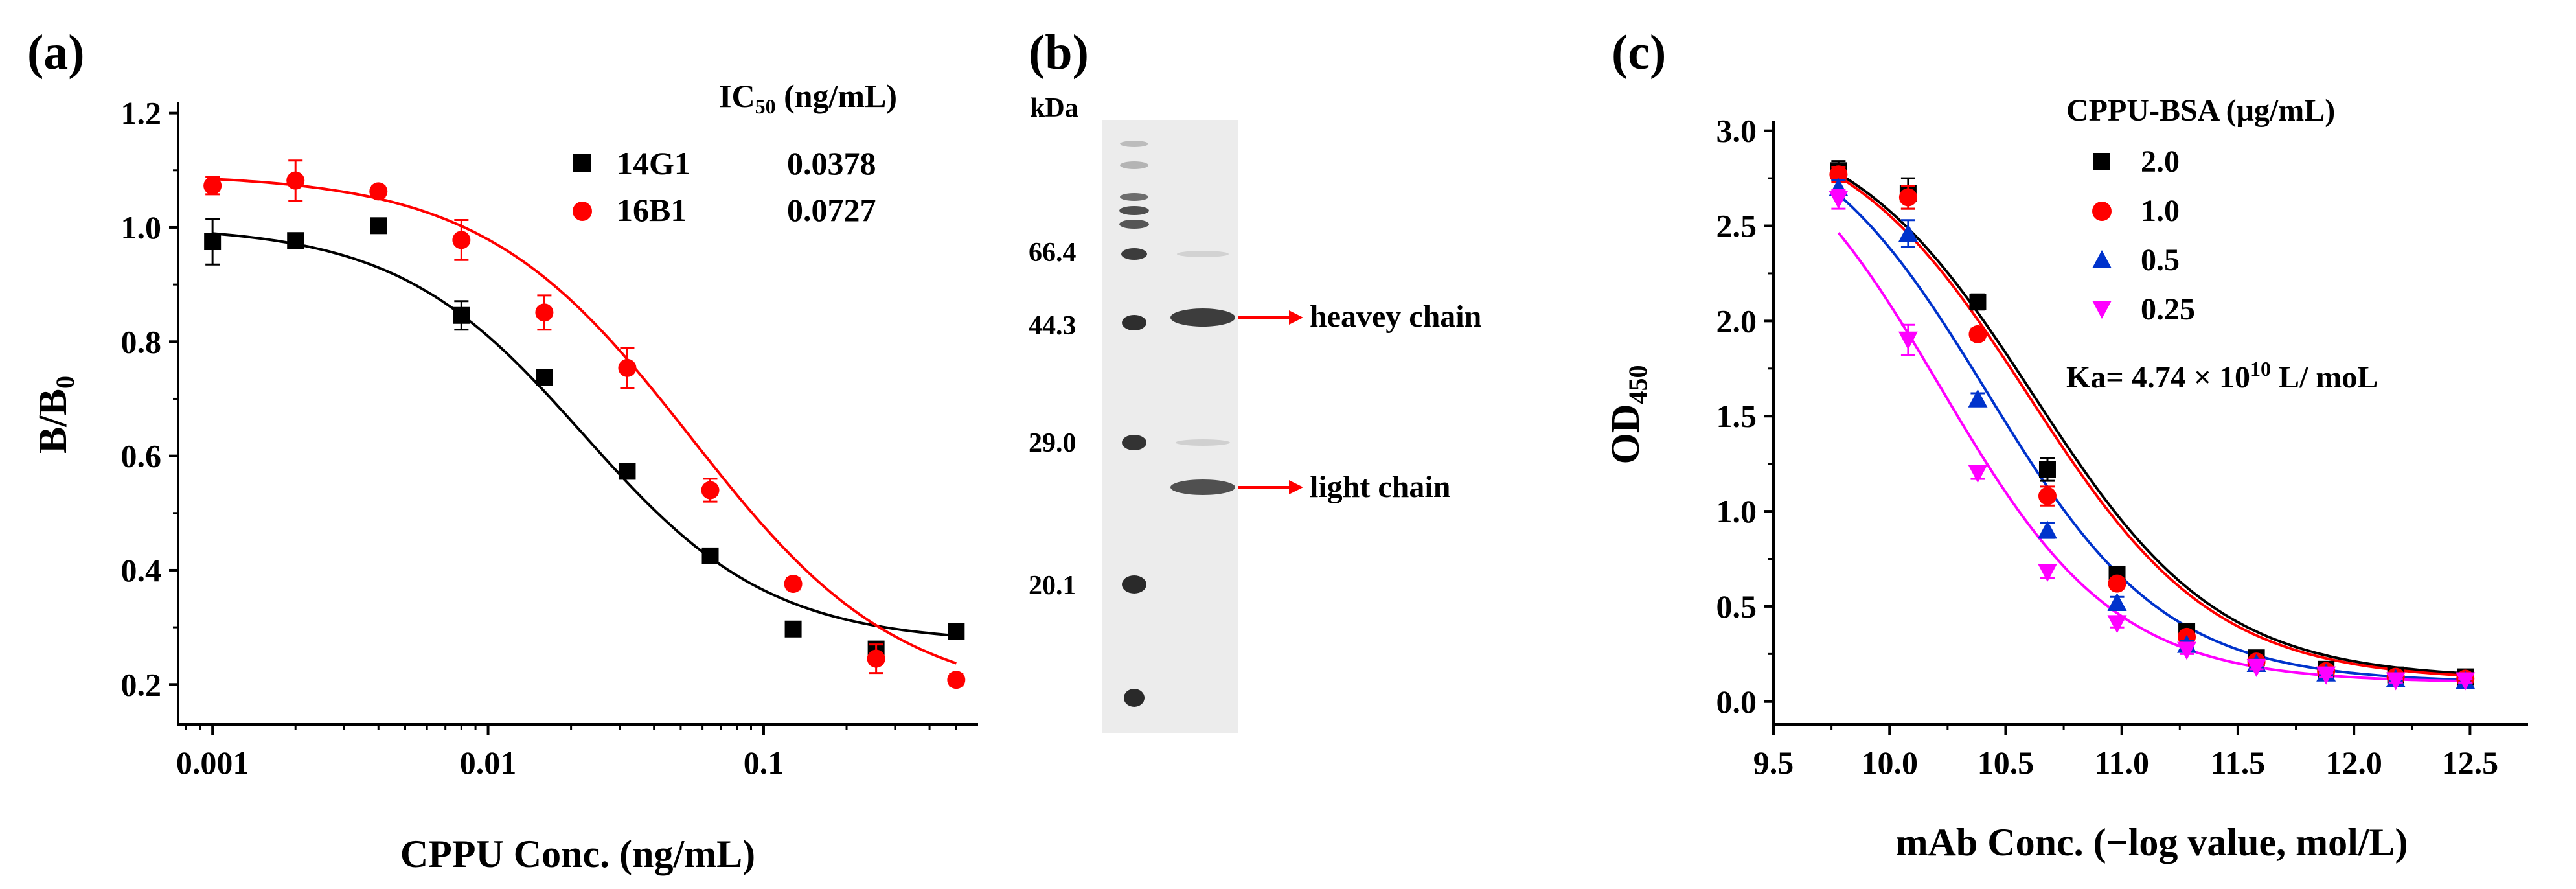 This screenshot has width=2576, height=889. I want to click on a-y-tick-label: 1.2, so click(142, 113).